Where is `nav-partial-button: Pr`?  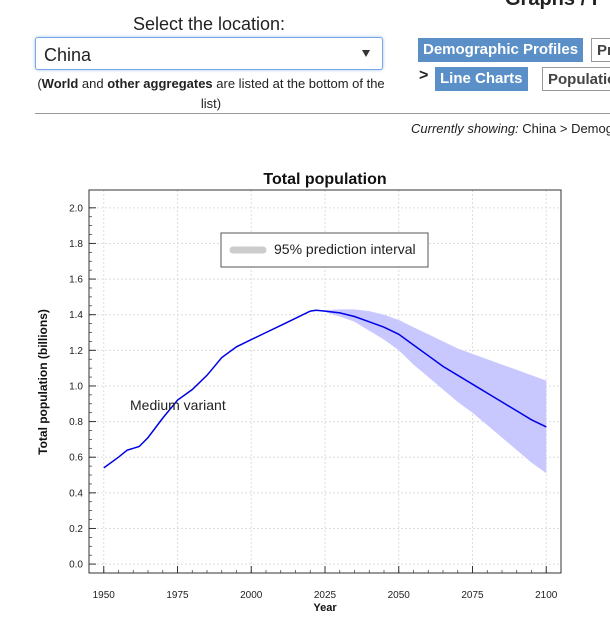 nav-partial-button: Pr is located at coordinates (600, 50).